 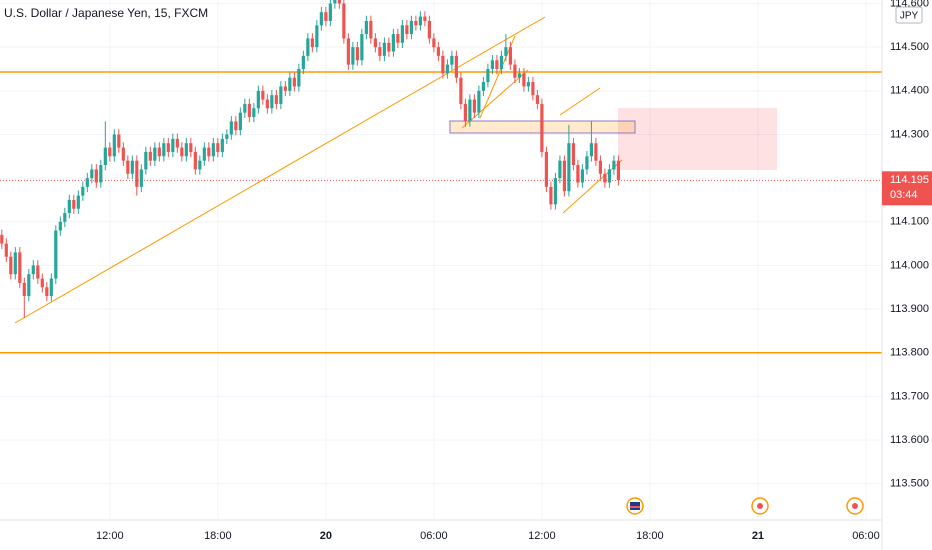 What do you see at coordinates (909, 91) in the screenshot?
I see `y-tick-label: 114.400` at bounding box center [909, 91].